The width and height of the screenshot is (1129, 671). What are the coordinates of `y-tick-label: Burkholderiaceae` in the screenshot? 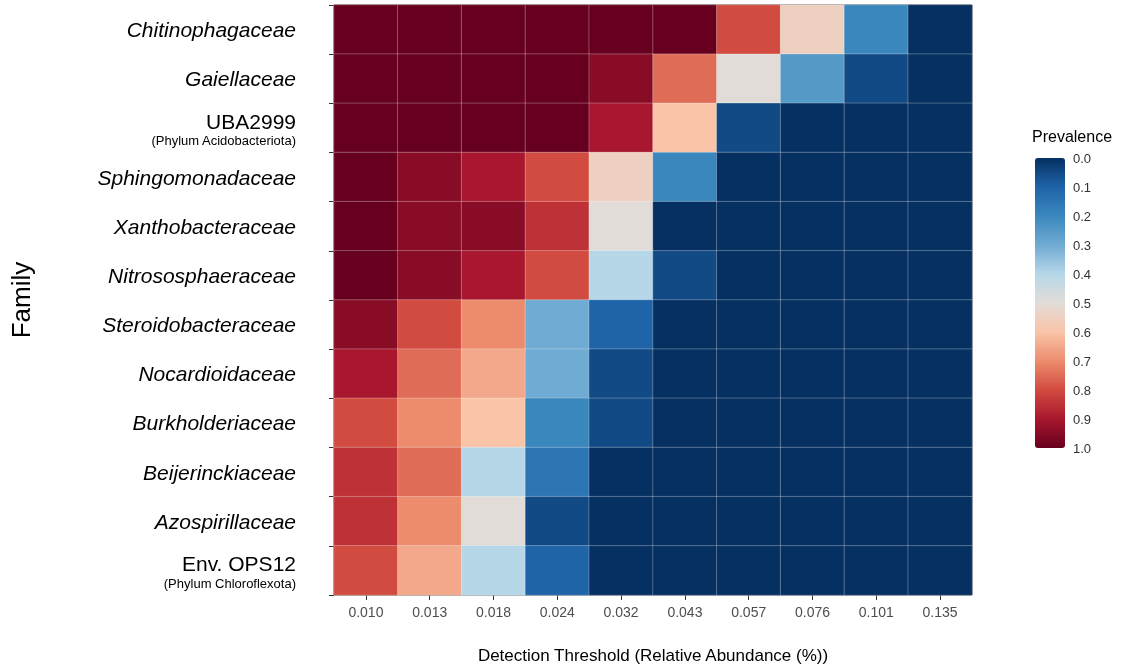 It's located at (214, 423).